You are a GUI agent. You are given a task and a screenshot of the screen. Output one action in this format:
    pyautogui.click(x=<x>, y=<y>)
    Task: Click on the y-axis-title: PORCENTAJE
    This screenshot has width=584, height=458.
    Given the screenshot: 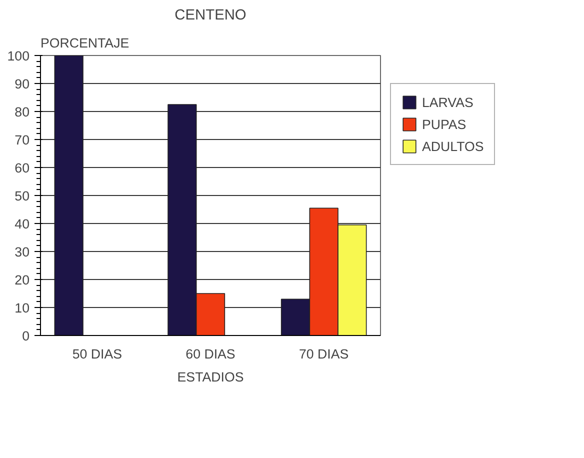 What is the action you would take?
    pyautogui.click(x=85, y=43)
    